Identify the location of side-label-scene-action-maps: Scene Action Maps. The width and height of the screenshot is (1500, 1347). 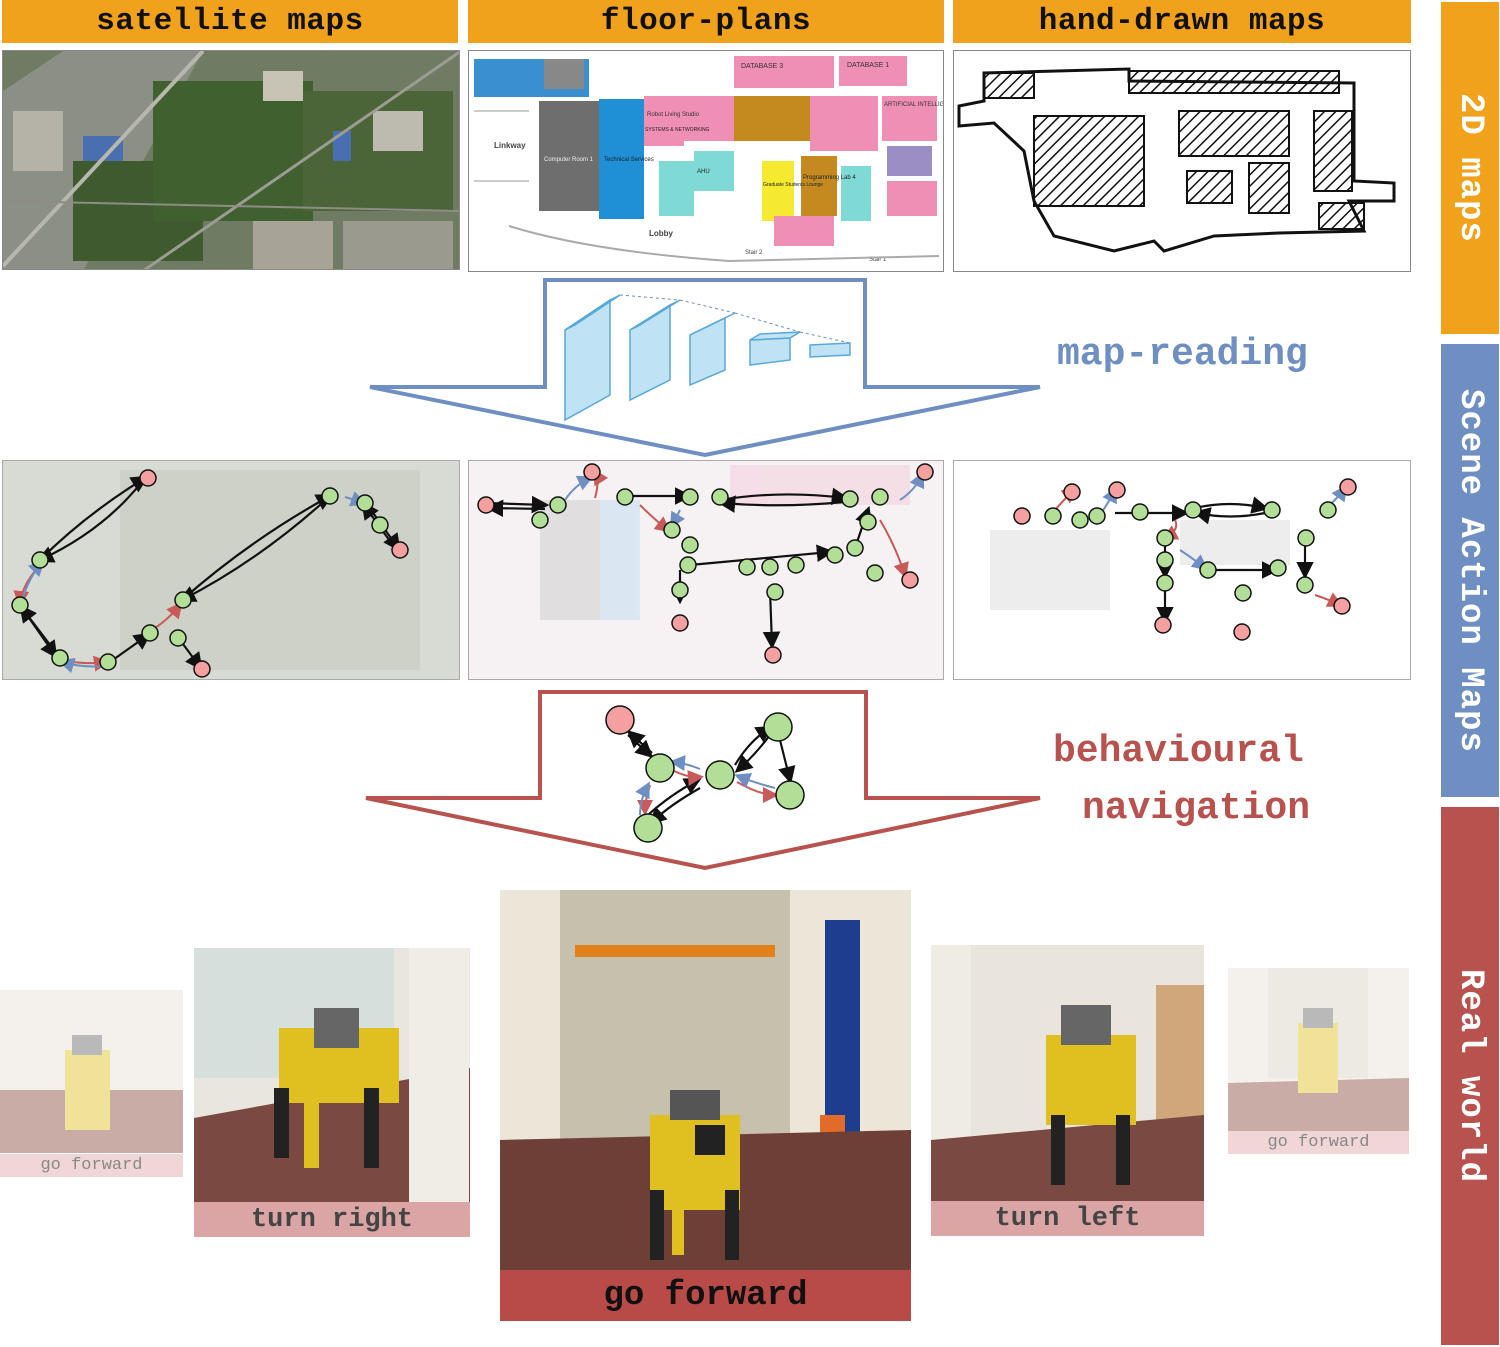
(1470, 570).